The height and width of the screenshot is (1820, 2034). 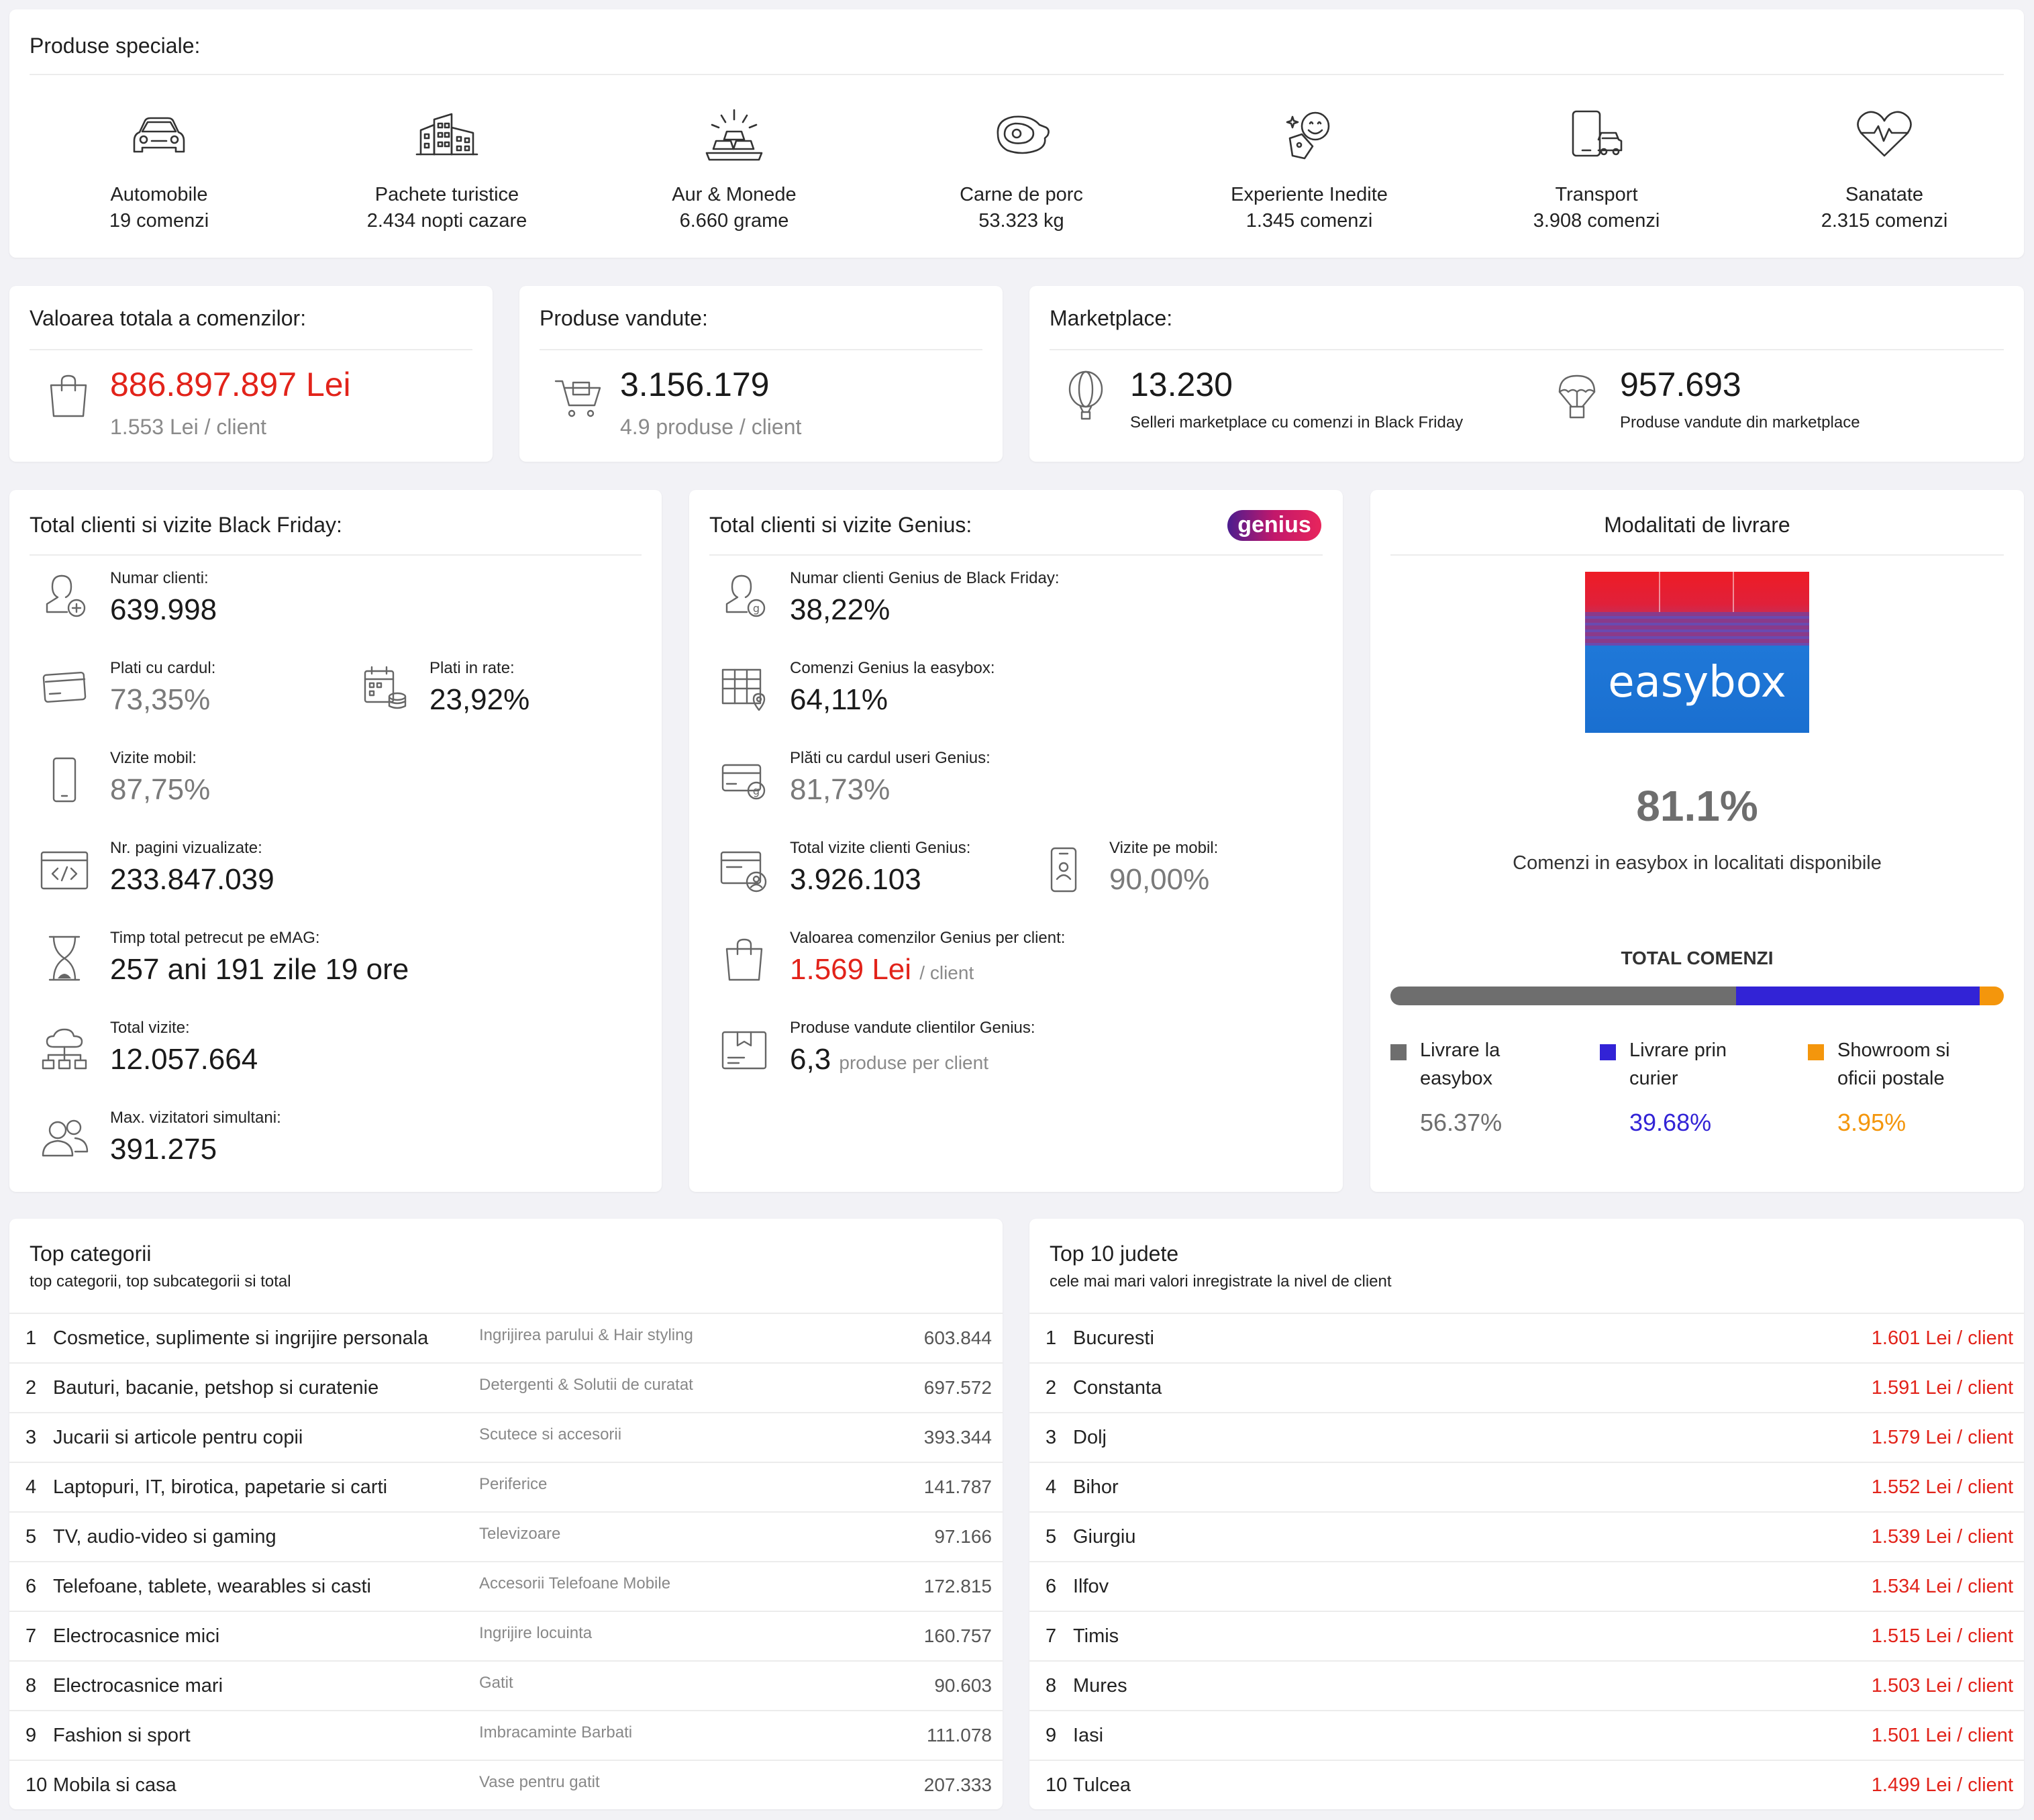 I want to click on special-item-transport: Transport 3.908 comenzi, so click(x=1597, y=164).